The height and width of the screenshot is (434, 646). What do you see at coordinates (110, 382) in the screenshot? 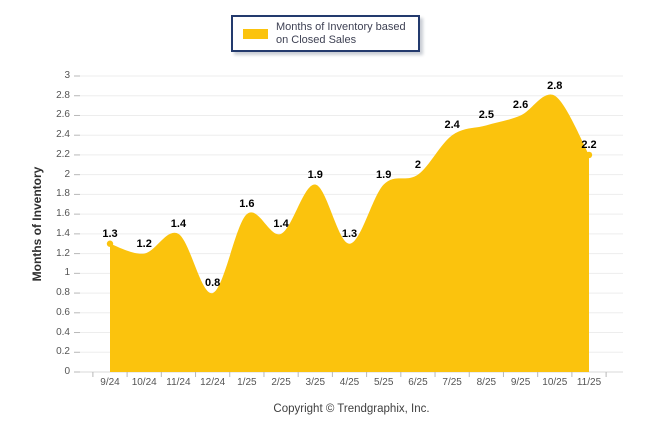
I see `x-tick-label: 9/24` at bounding box center [110, 382].